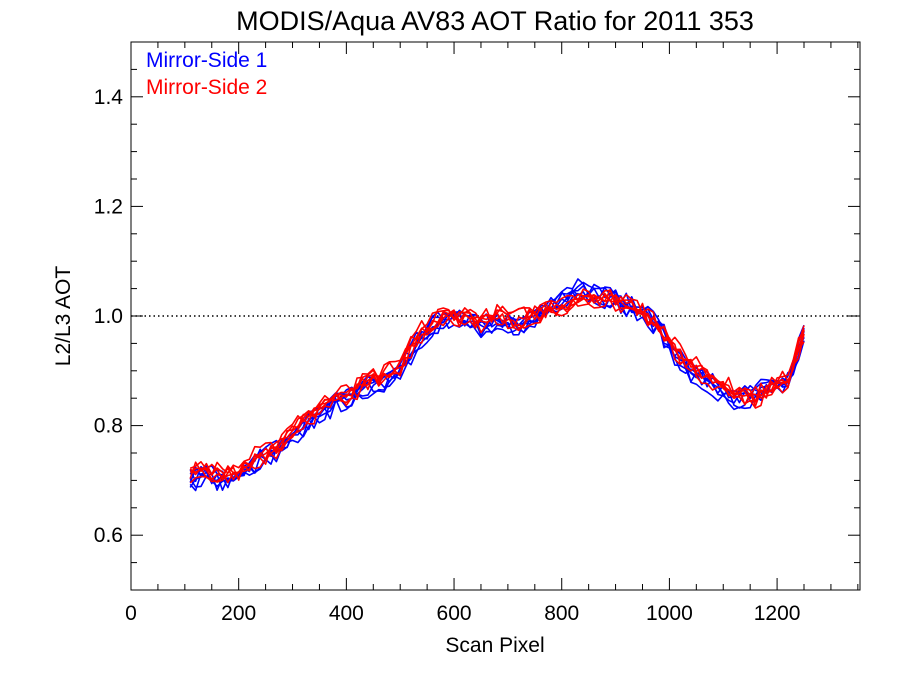  Describe the element at coordinates (454, 613) in the screenshot. I see `x-tick-label: 600` at that location.